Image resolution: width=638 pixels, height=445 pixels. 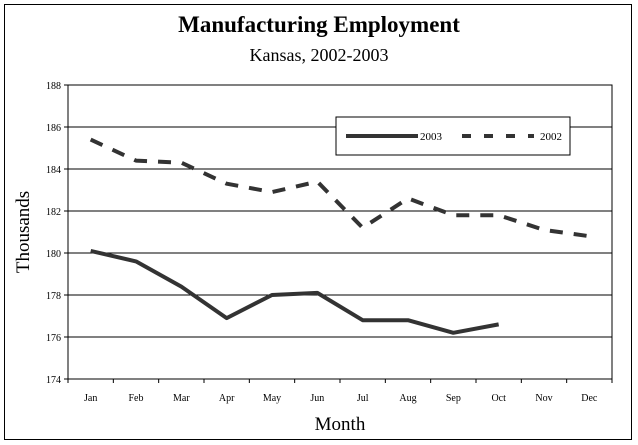 What do you see at coordinates (53, 86) in the screenshot?
I see `y-tick-label: 188` at bounding box center [53, 86].